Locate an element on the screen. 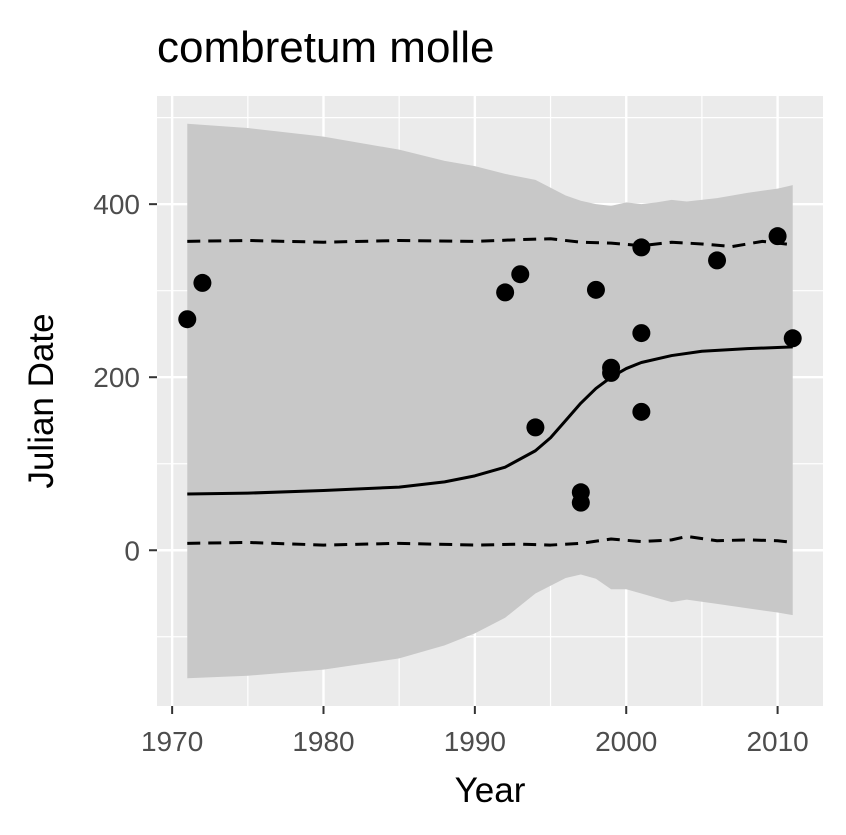 This screenshot has height=835, width=846. y-axis: 0 200 400 is located at coordinates (125, 377).